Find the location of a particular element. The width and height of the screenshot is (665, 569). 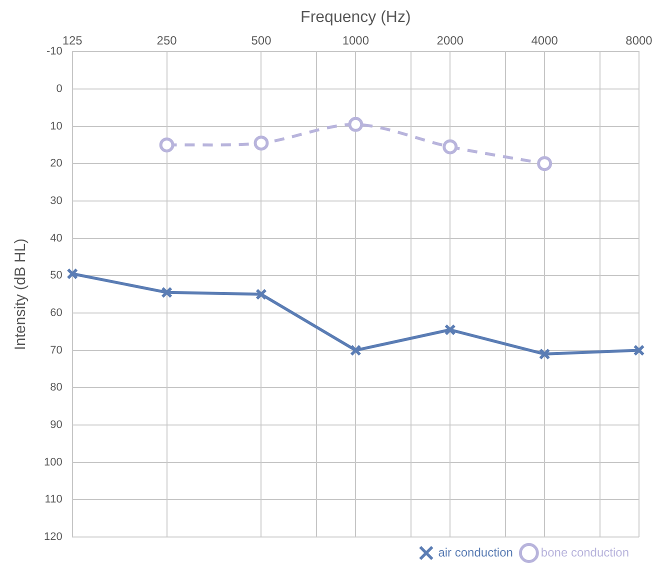

y-tick-label: 10 is located at coordinates (56, 126).